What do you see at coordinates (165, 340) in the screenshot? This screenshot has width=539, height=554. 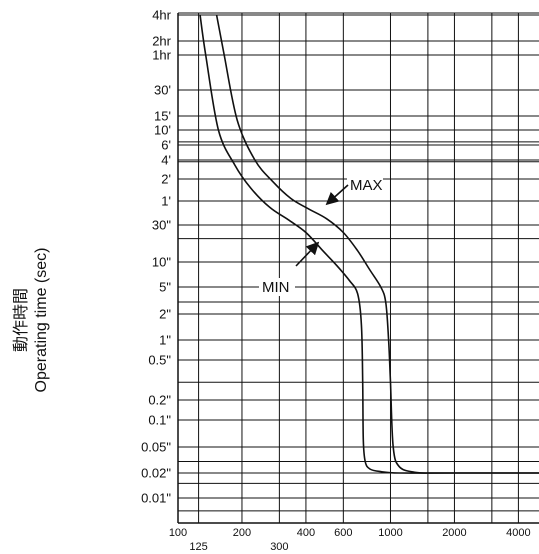 I see `y-tick-label: 1"` at bounding box center [165, 340].